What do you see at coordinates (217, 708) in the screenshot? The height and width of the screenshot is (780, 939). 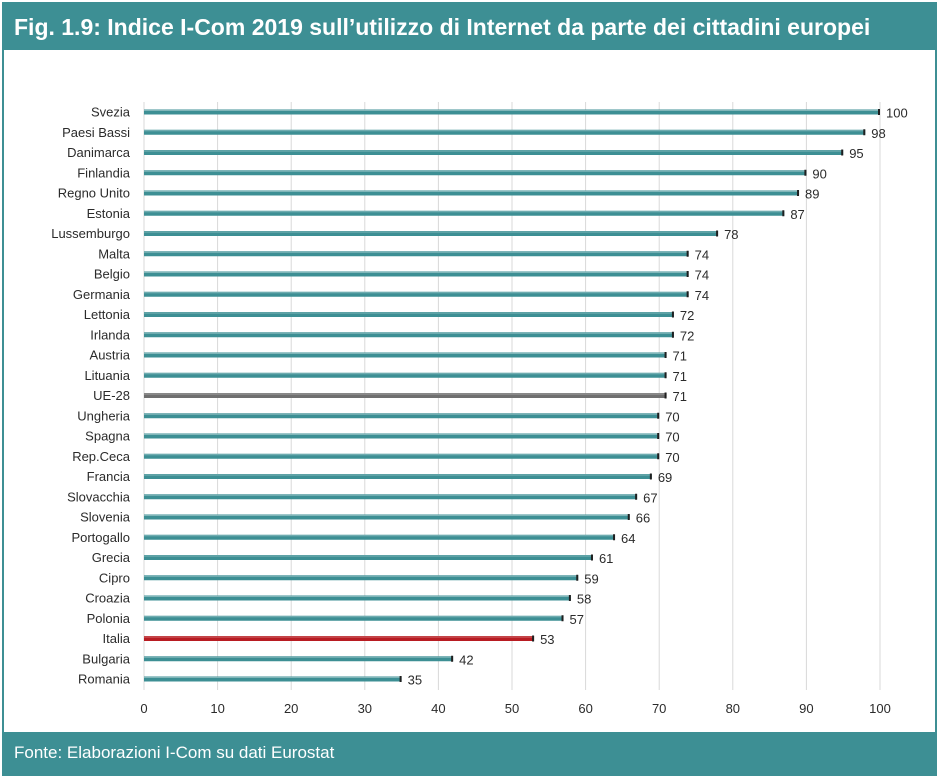 I see `x-tick-label: 10` at bounding box center [217, 708].